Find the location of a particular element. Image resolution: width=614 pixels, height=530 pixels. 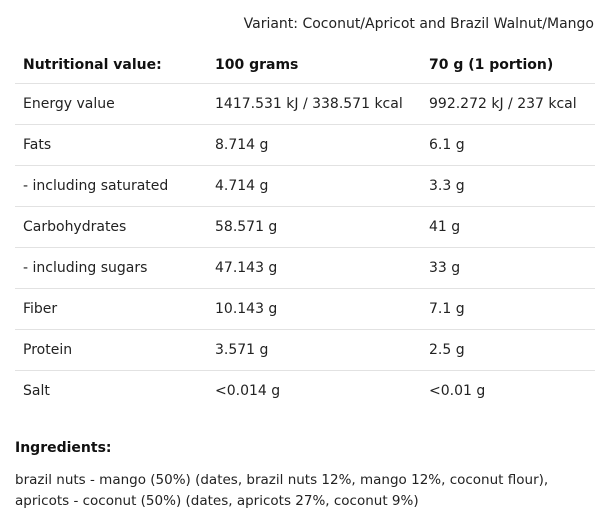

nutrient-name: Salt is located at coordinates (36, 391).